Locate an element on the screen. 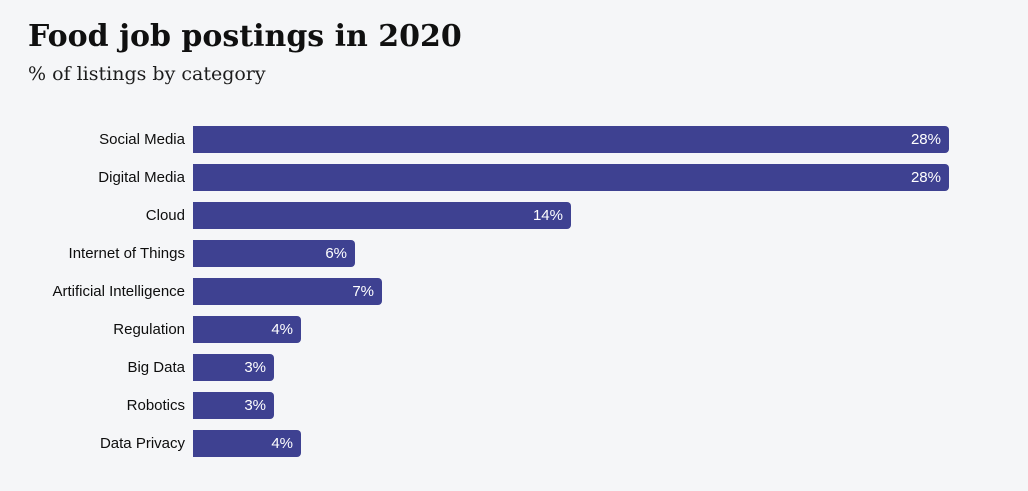 This screenshot has height=491, width=1028. category-label: Digital Media is located at coordinates (141, 177).